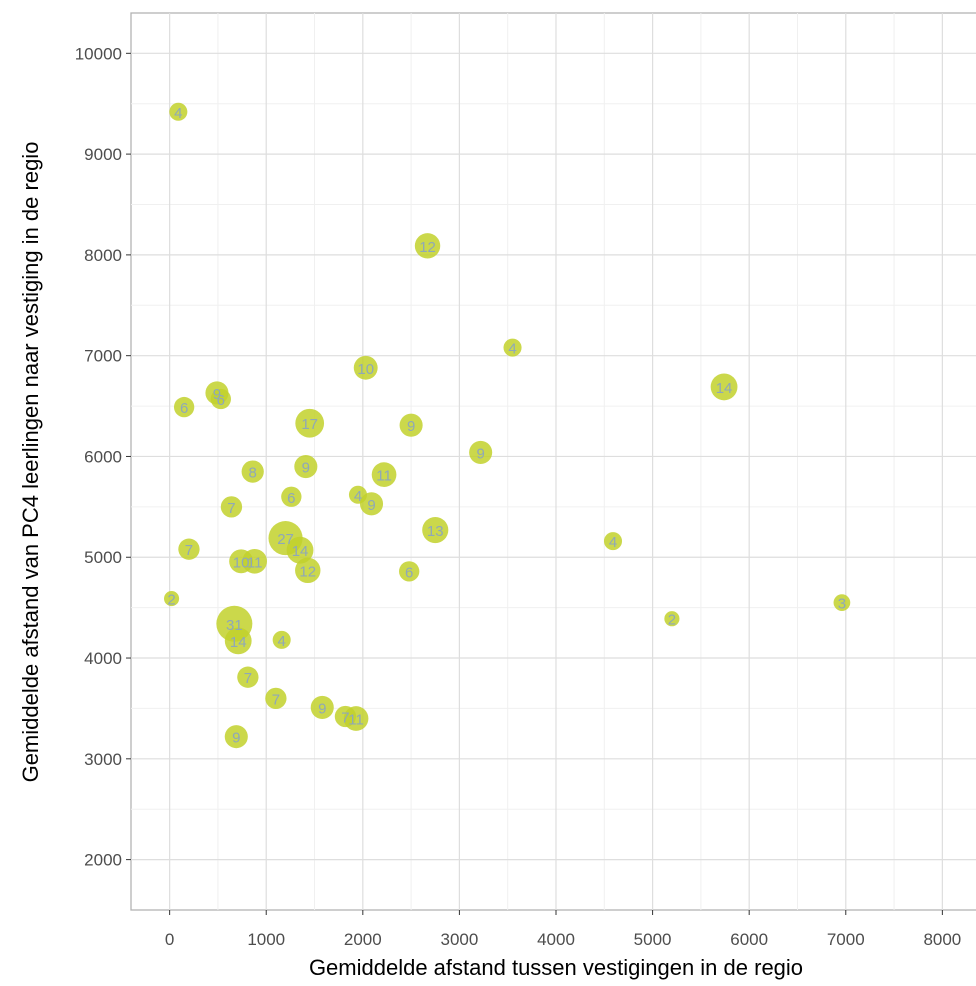  Describe the element at coordinates (103, 154) in the screenshot. I see `y-tick-label: 9000` at that location.